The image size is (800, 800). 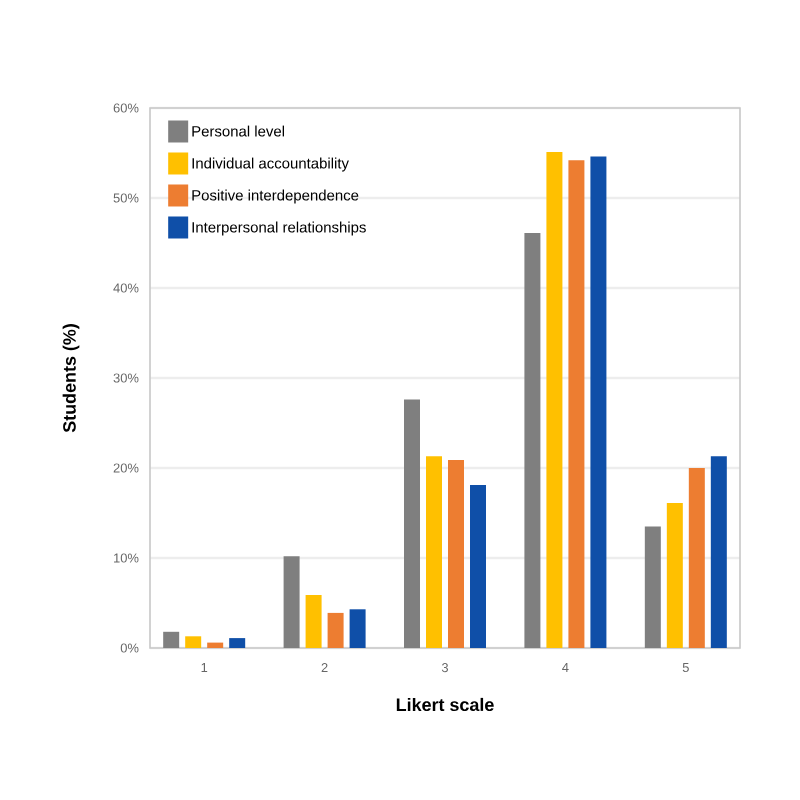 I want to click on y-axis-title: Students (%), so click(x=71, y=378).